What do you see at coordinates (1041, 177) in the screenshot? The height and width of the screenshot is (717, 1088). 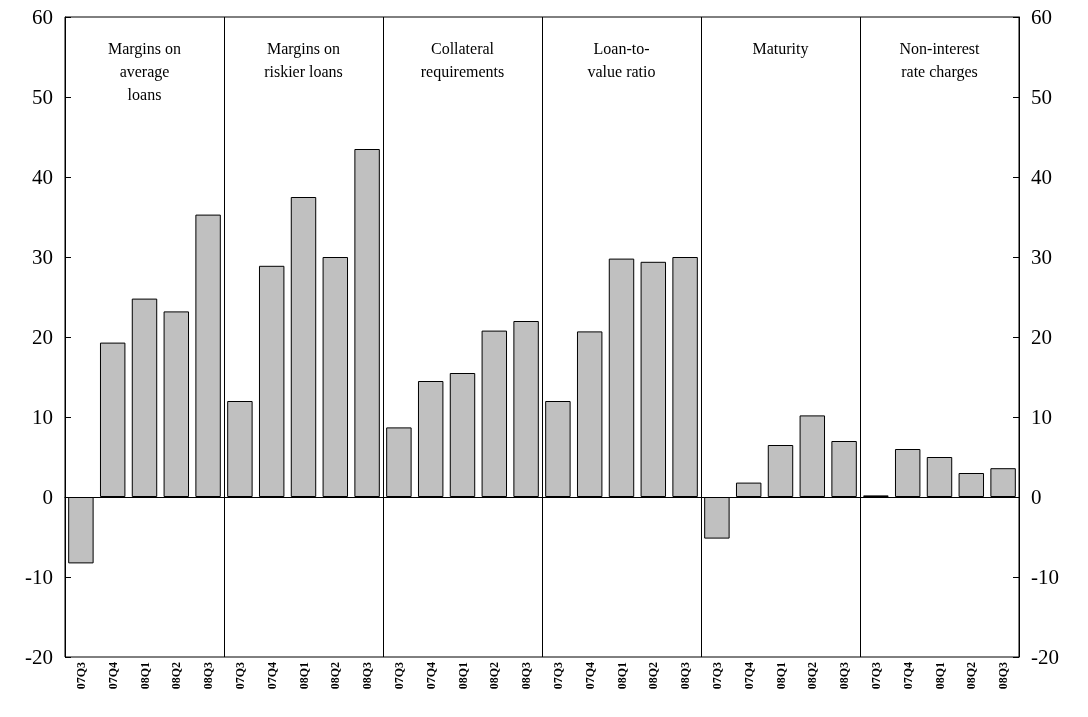 I see `y2-tick-label: 40` at bounding box center [1041, 177].